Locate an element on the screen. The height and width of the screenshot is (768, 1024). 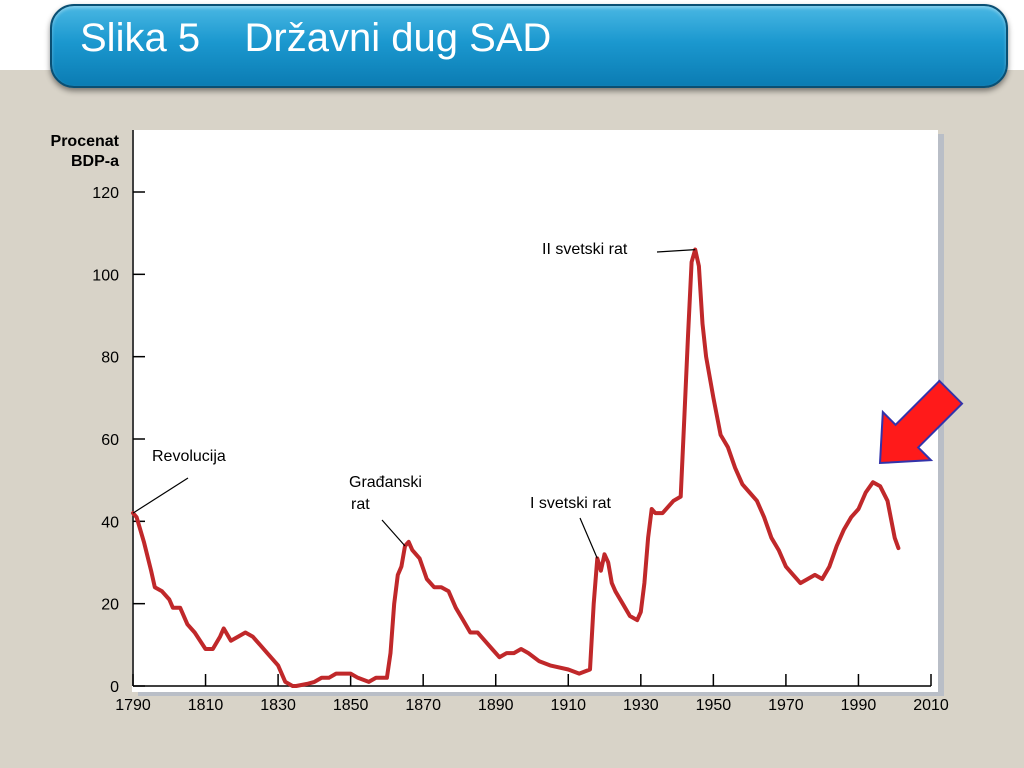
annotation-label: Građanski is located at coordinates (385, 482).